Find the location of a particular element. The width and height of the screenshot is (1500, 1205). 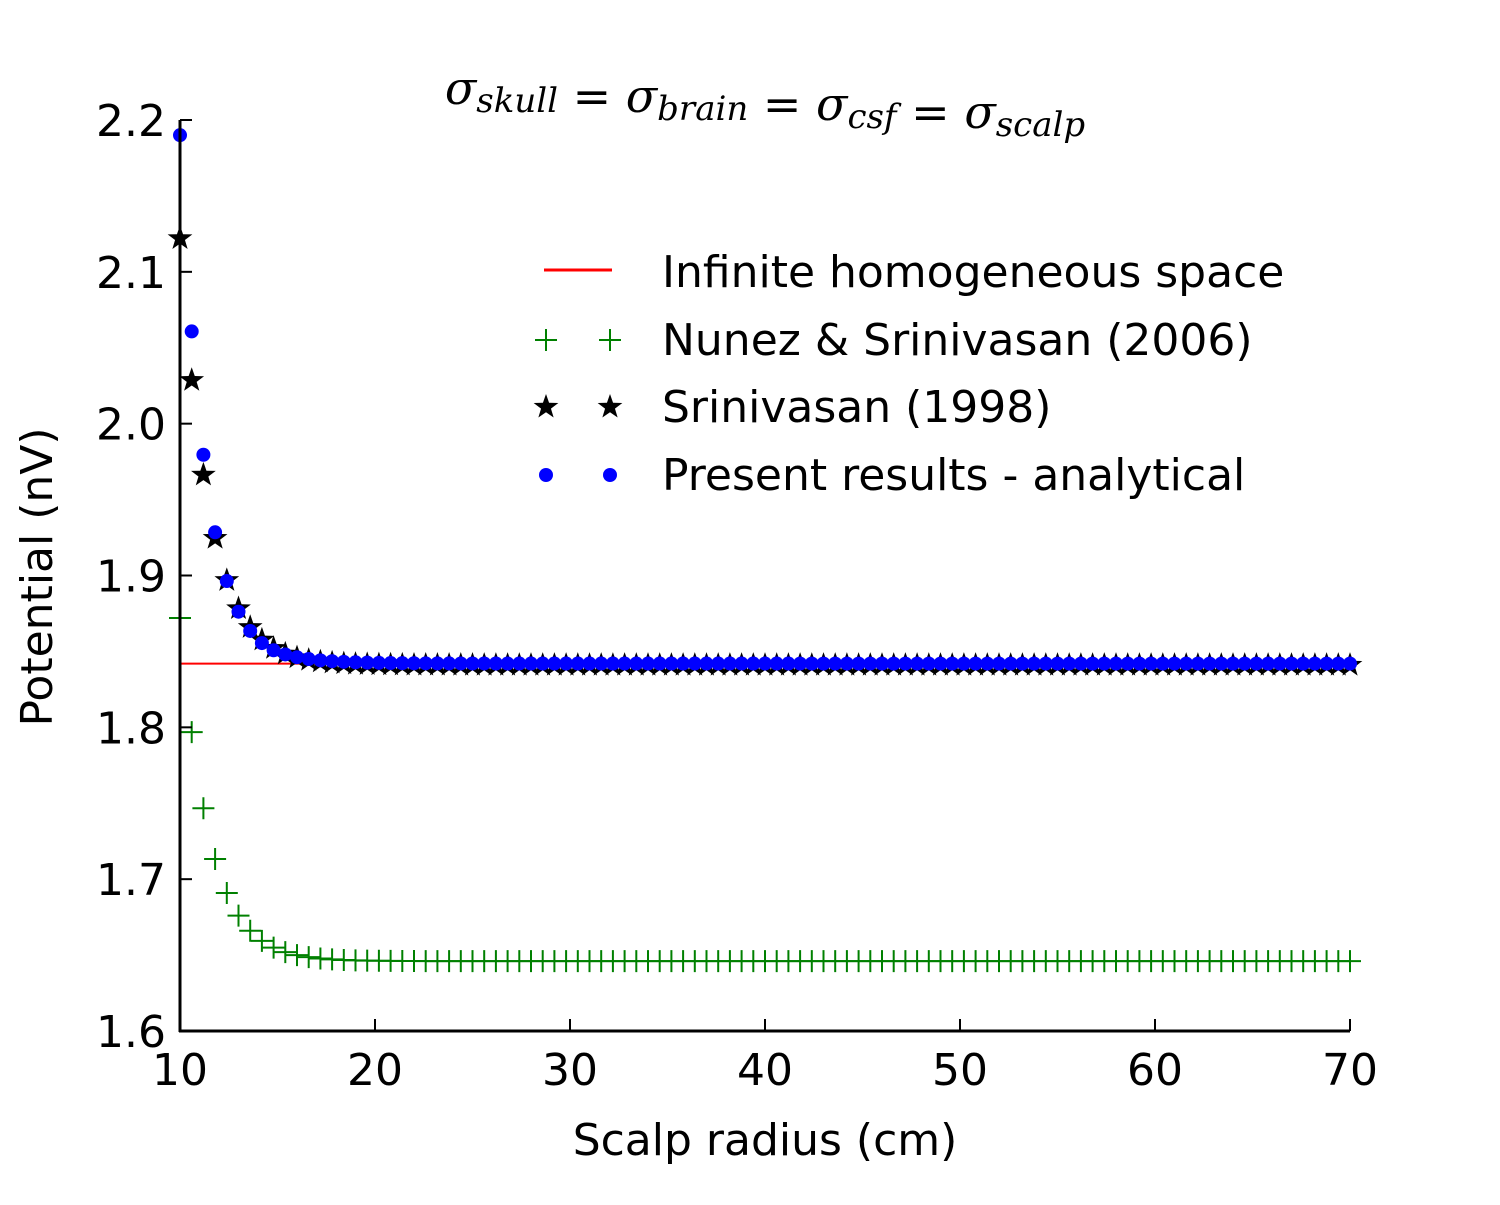

x-tick-label: 40 is located at coordinates (765, 1070).